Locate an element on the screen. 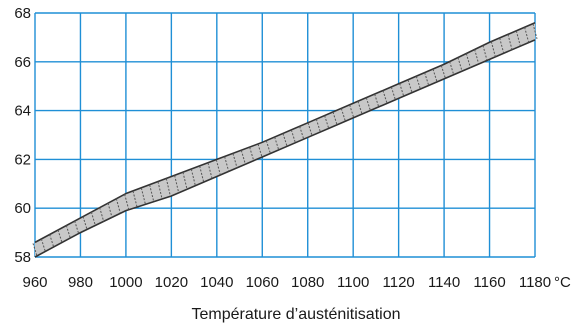 This screenshot has width=577, height=327. y-tick-label: 68 is located at coordinates (22, 13).